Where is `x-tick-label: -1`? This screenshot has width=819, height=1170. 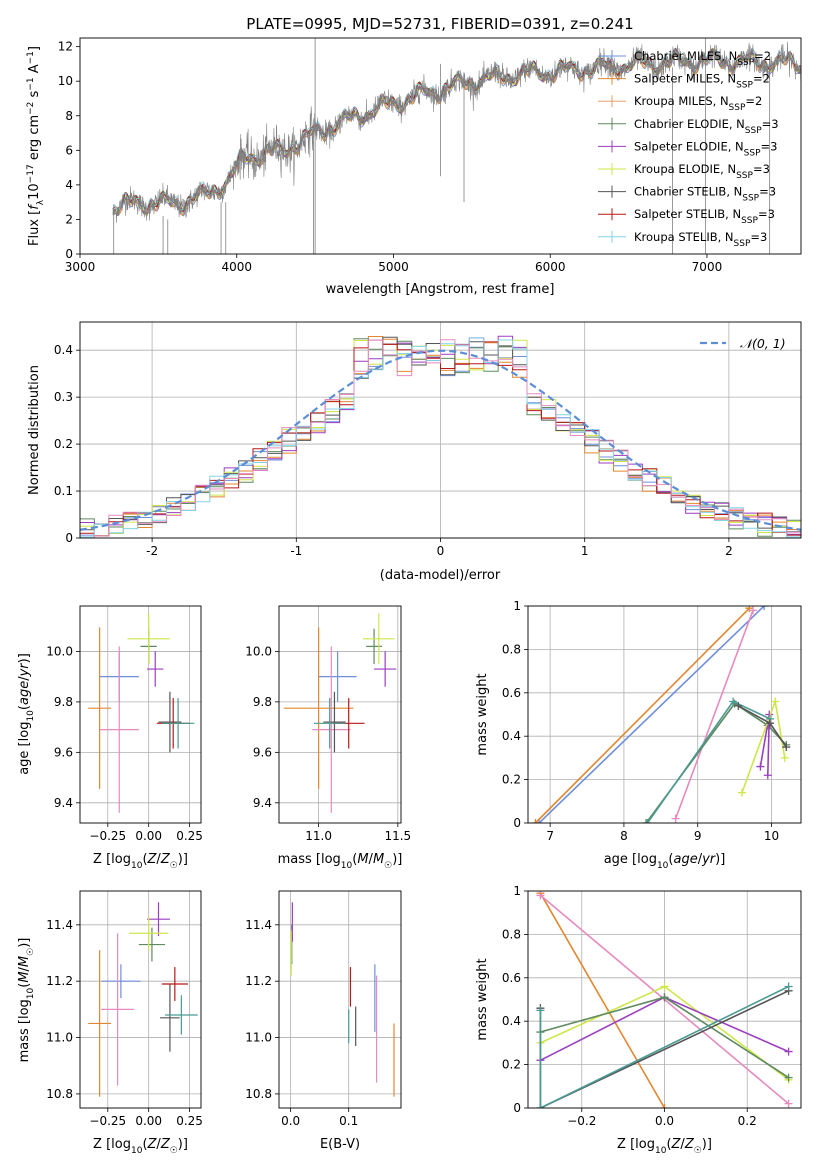 x-tick-label: -1 is located at coordinates (296, 551).